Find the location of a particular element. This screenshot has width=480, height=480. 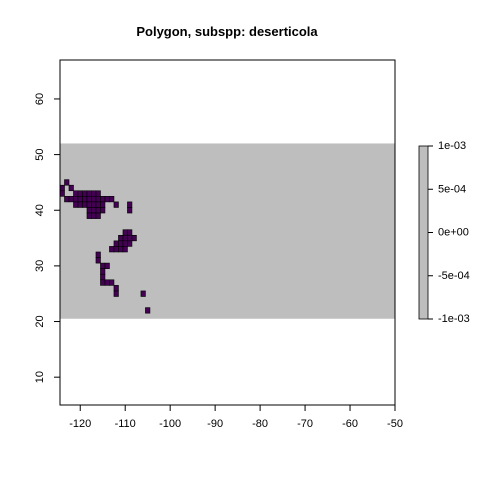

x-tick-label: -100 is located at coordinates (170, 424).